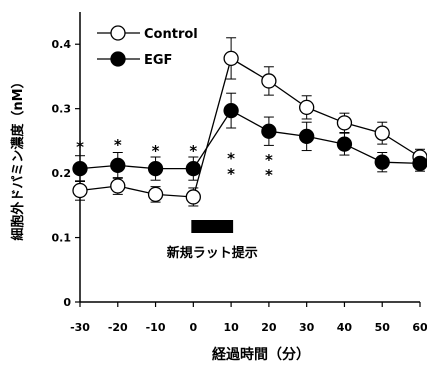 The height and width of the screenshot is (365, 427). What do you see at coordinates (118, 327) in the screenshot?
I see `x-tick-label: -20` at bounding box center [118, 327].